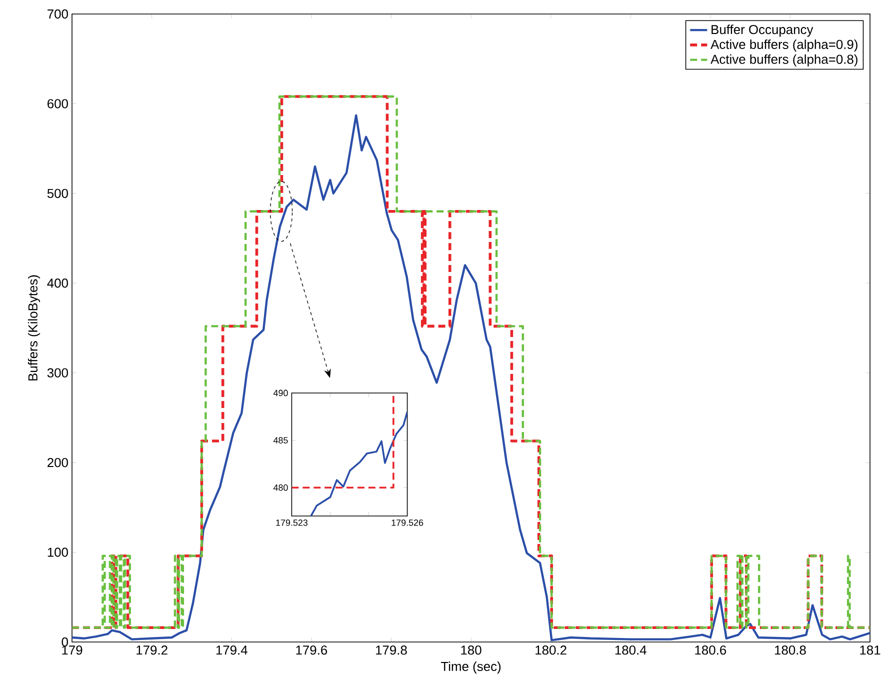 Image resolution: width=882 pixels, height=689 pixels. What do you see at coordinates (784, 45) in the screenshot?
I see `legend-label: Active buffers (alpha=0.9)` at bounding box center [784, 45].